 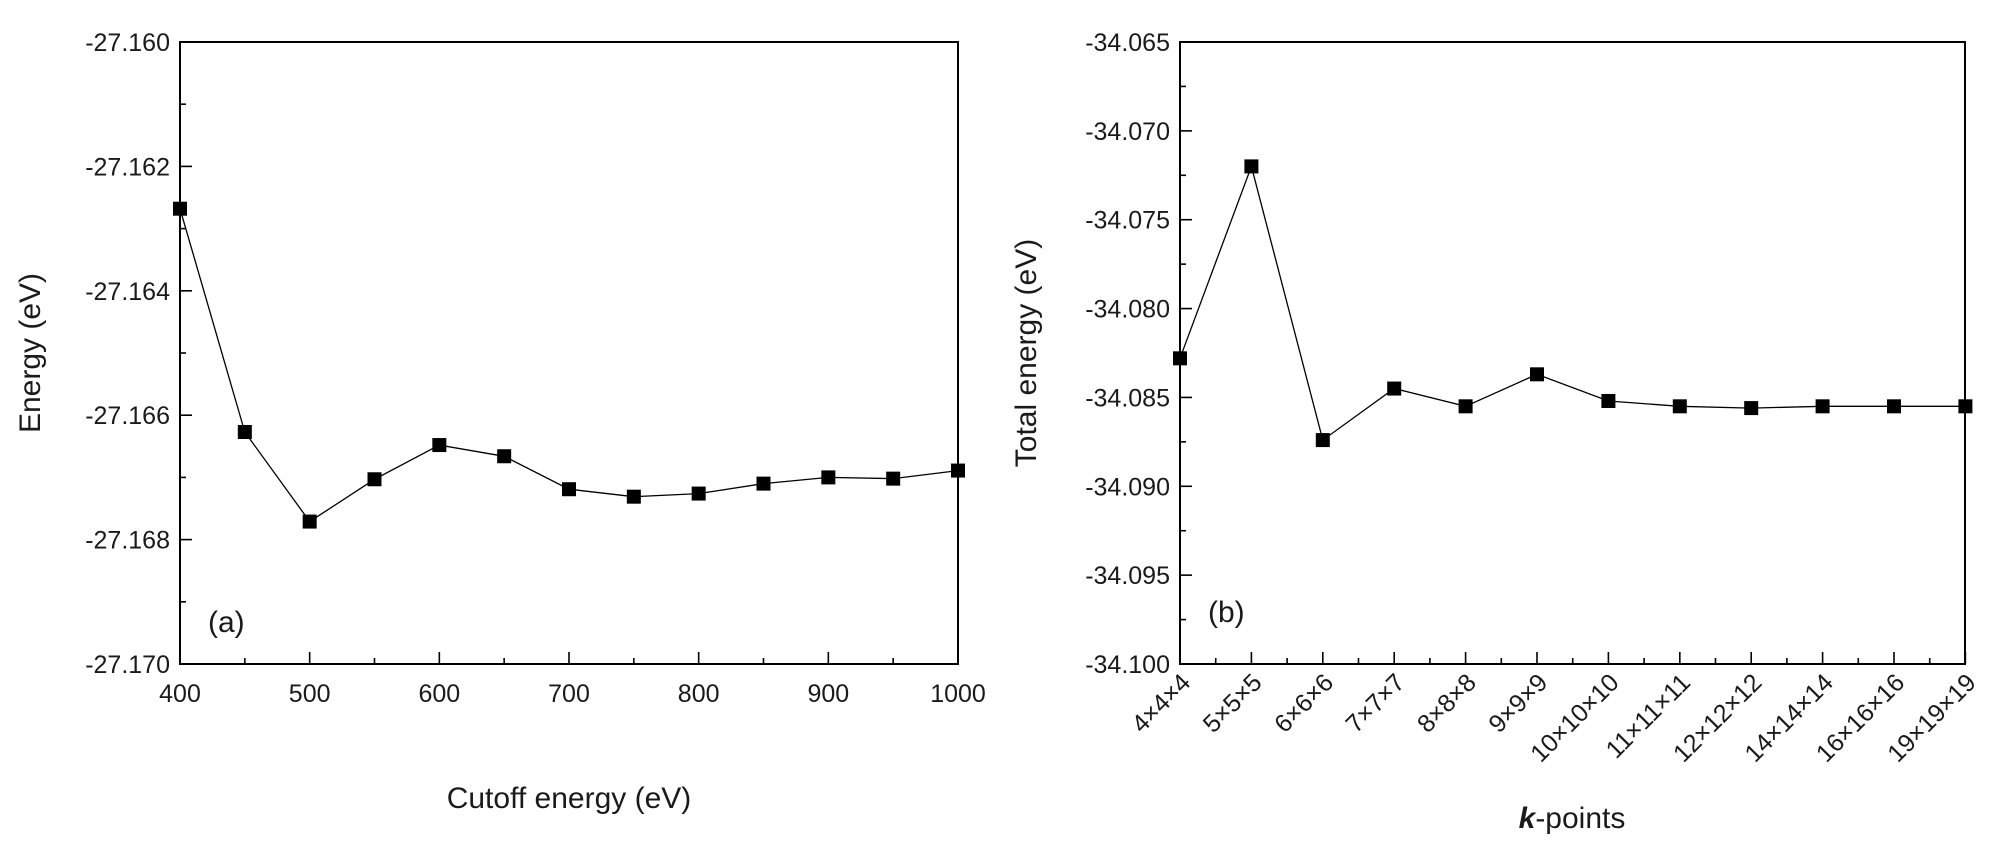 I want to click on x-tick-label-b: 7×7×7, so click(x=1375, y=703).